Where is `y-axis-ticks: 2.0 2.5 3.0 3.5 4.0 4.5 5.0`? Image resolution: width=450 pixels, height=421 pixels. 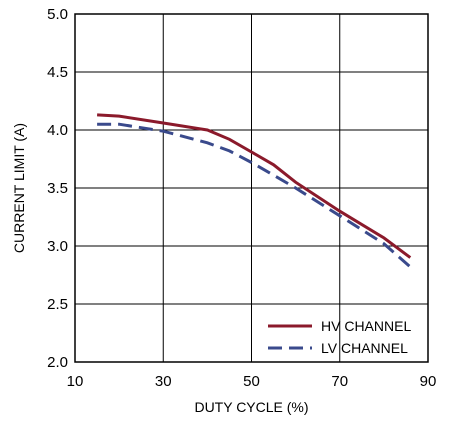
y-axis-ticks: 2.0 2.5 3.0 3.5 4.0 4.5 5.0 is located at coordinates (57, 188).